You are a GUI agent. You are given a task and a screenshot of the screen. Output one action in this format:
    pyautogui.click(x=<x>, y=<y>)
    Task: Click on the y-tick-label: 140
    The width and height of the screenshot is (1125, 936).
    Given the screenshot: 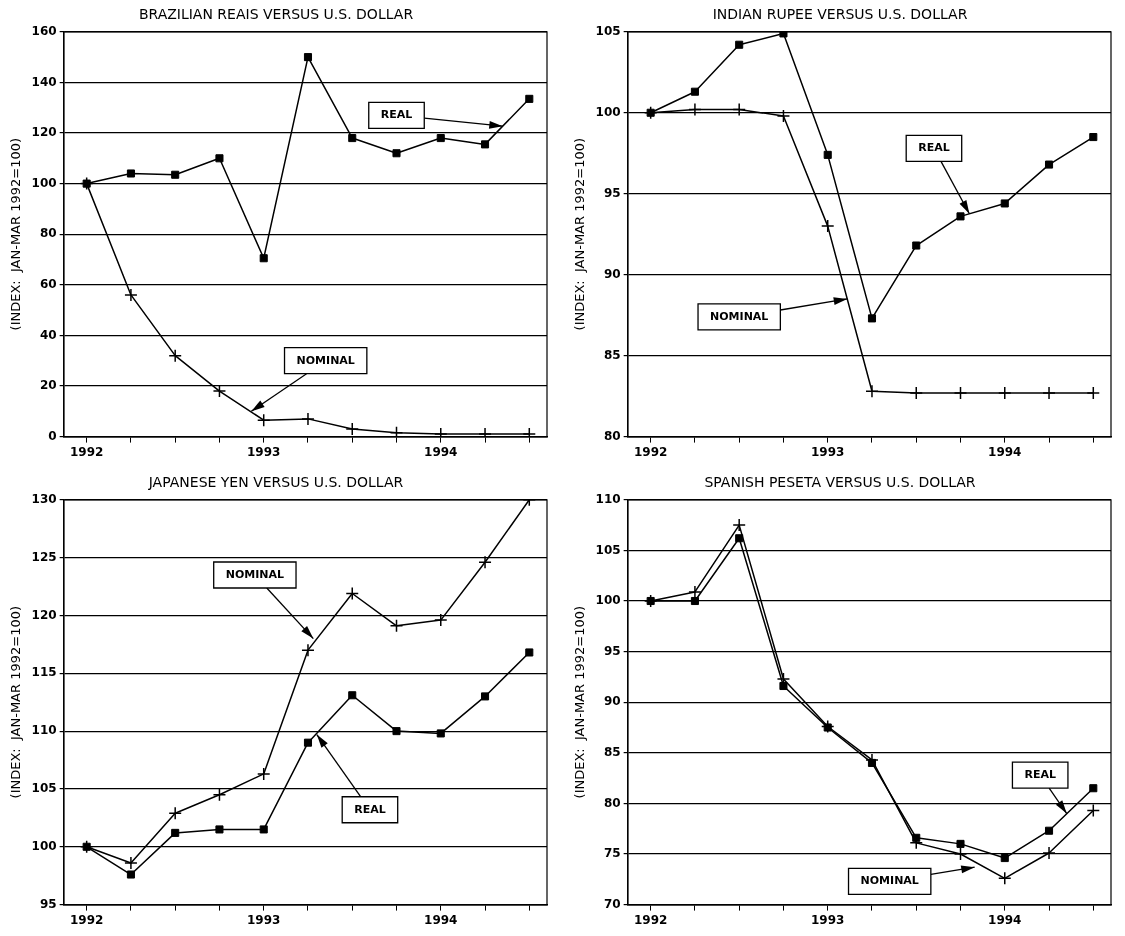 What is the action you would take?
    pyautogui.click(x=44, y=81)
    